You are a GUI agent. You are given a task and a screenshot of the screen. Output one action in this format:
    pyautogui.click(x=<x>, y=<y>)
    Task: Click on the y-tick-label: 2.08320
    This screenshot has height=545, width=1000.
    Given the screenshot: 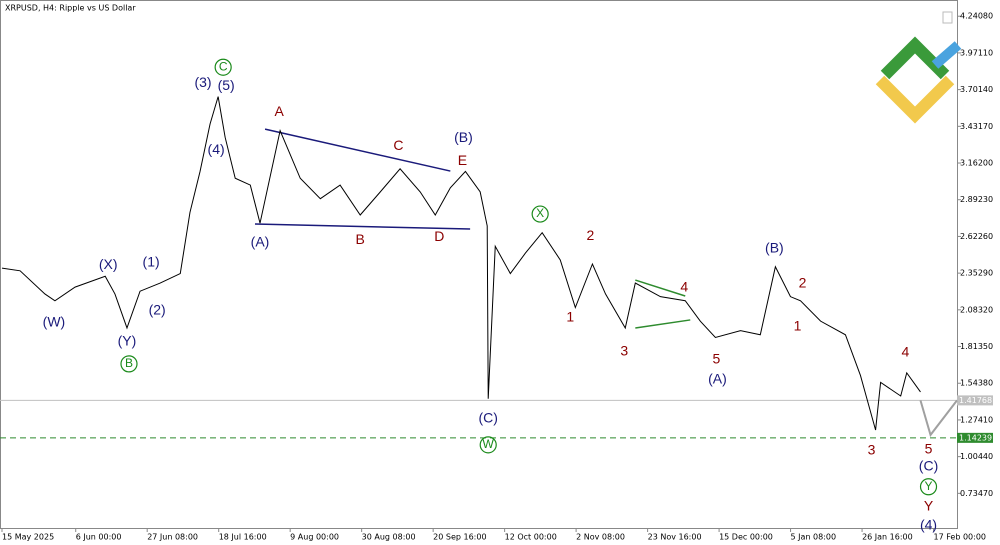 What is the action you would take?
    pyautogui.click(x=976, y=309)
    